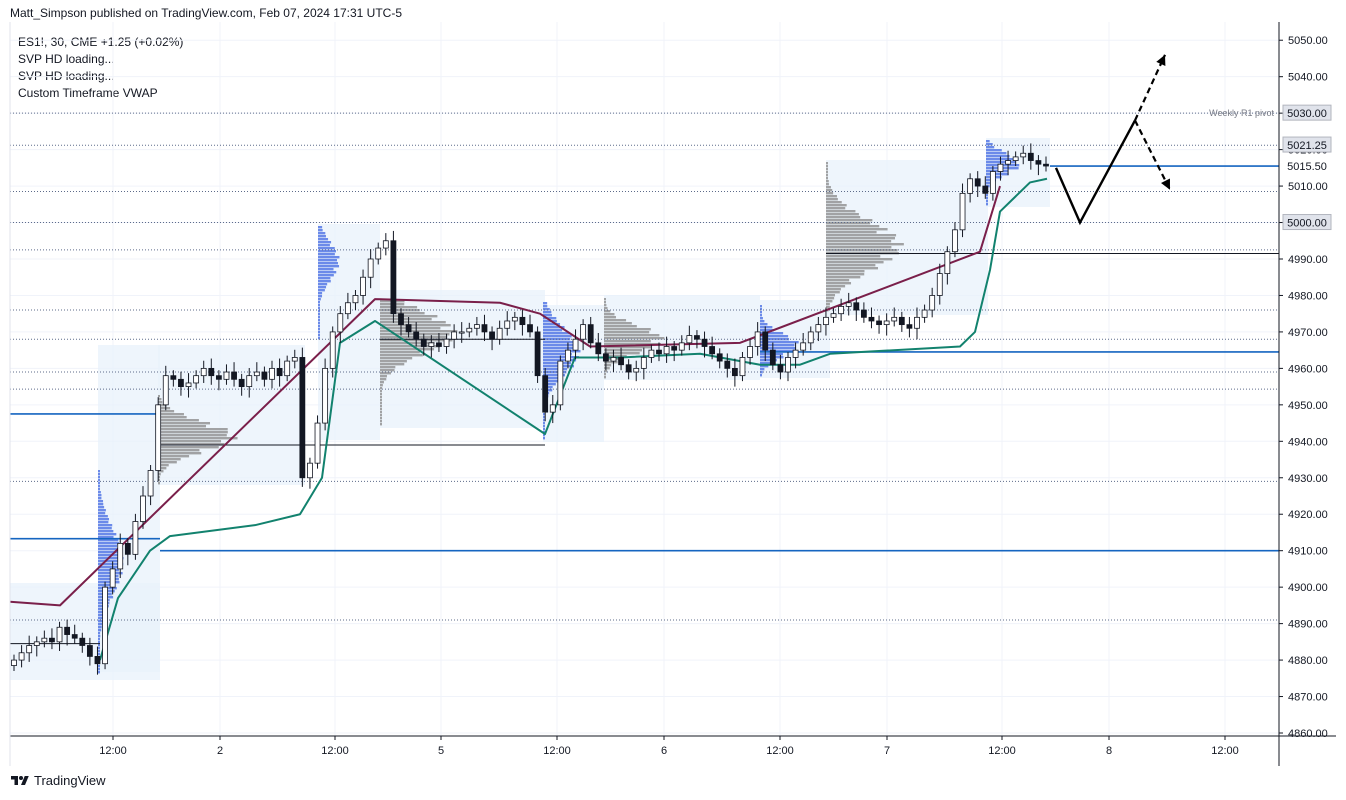 The image size is (1346, 800). Describe the element at coordinates (88, 93) in the screenshot. I see `indicator-legend-vwap: Custom Timeframe VWAP` at that location.